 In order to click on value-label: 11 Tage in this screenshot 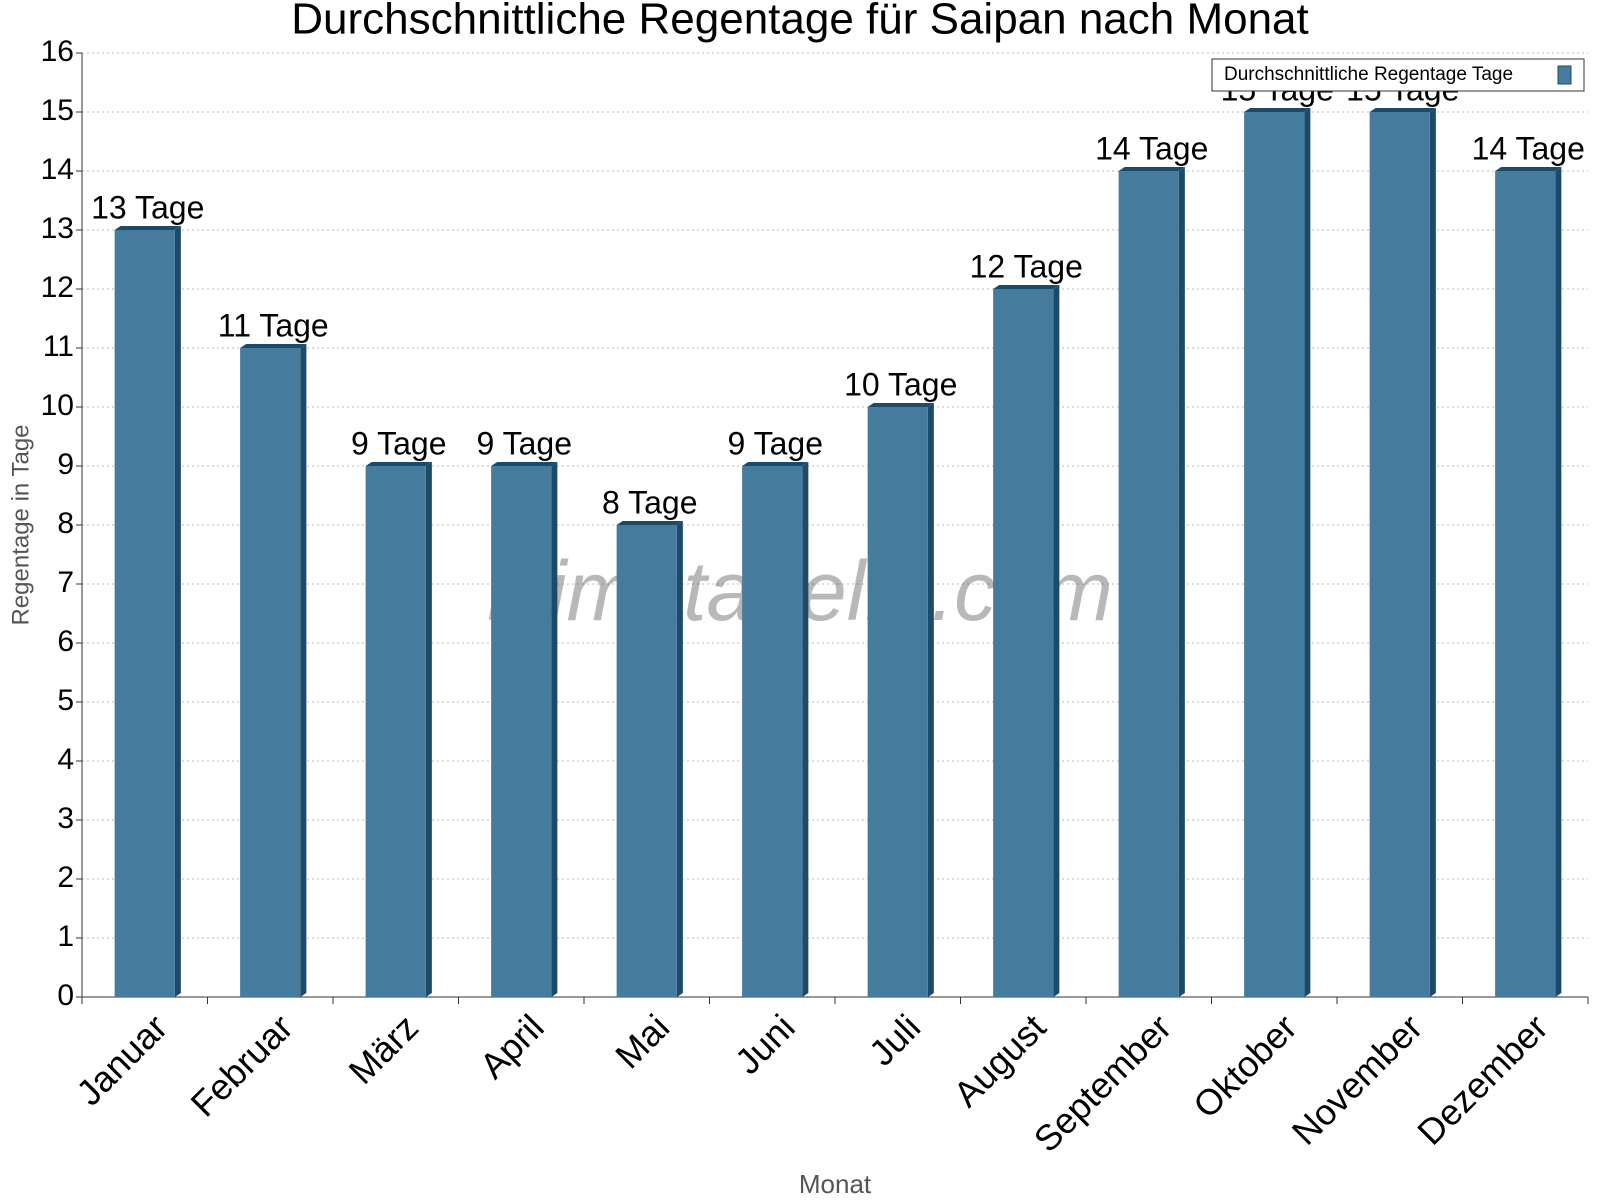, I will do `click(273, 325)`.